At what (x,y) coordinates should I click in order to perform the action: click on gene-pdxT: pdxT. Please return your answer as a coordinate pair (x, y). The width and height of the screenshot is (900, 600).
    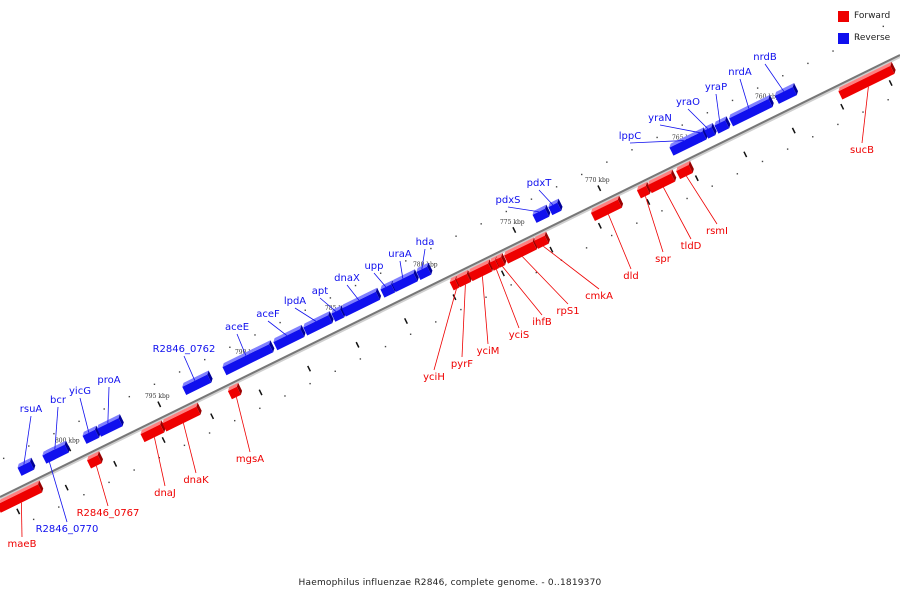
    Looking at the image, I should click on (545, 197).